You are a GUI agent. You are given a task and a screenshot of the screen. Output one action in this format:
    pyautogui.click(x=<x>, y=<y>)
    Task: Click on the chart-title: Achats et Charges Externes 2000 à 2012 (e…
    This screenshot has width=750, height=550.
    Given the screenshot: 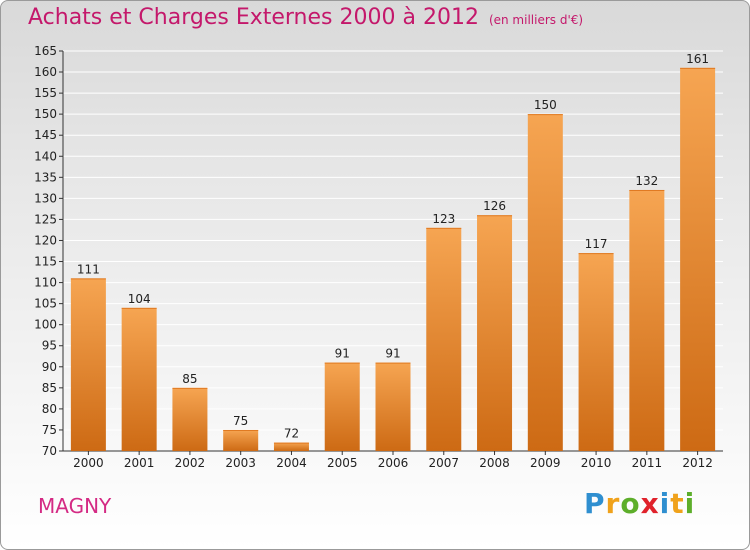 What is the action you would take?
    pyautogui.click(x=305, y=17)
    